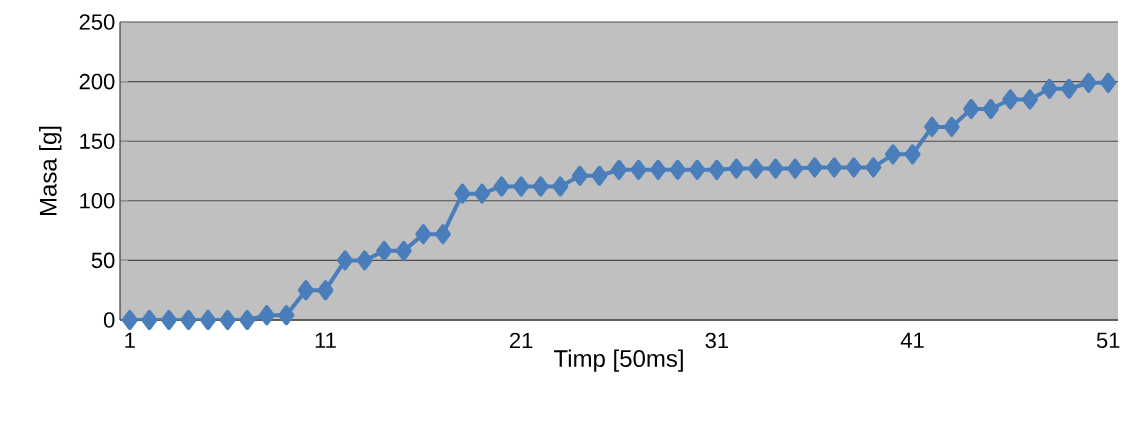 This screenshot has width=1128, height=421. What do you see at coordinates (97, 200) in the screenshot?
I see `y-tick-label: 100` at bounding box center [97, 200].